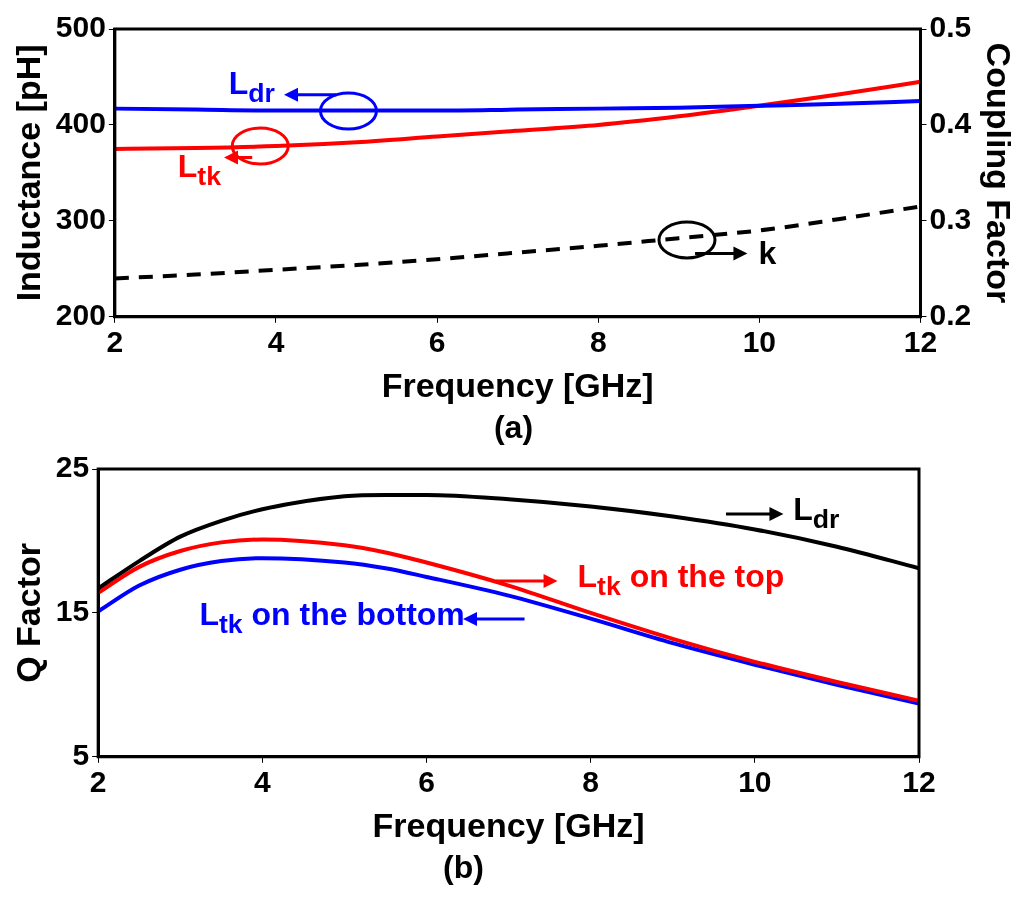 This screenshot has height=911, width=1027. What do you see at coordinates (80, 123) in the screenshot?
I see `y-tick-label: 400` at bounding box center [80, 123].